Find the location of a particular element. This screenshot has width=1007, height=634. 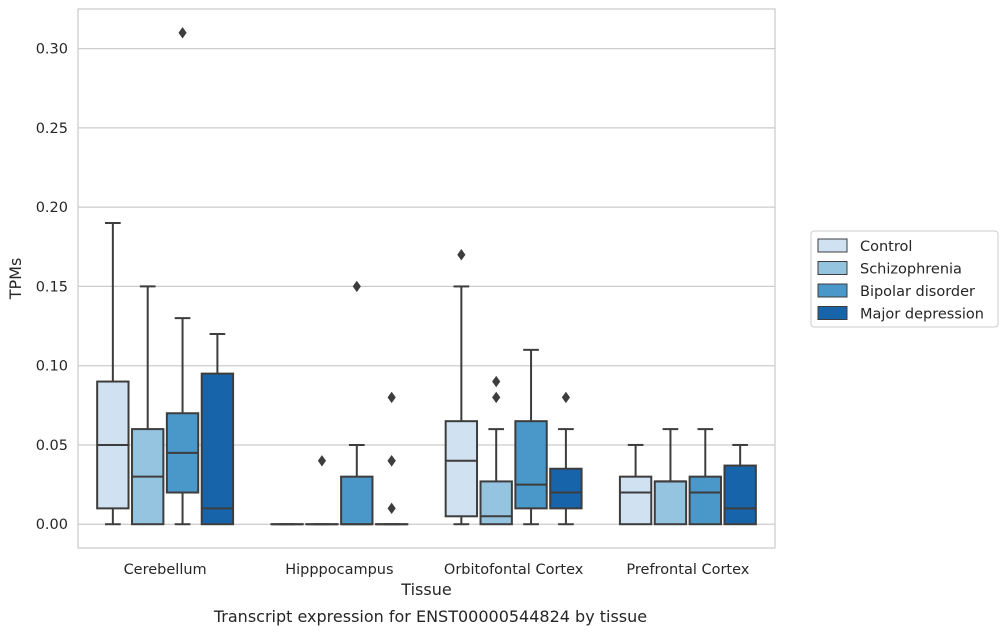

box-major-depression-orbitofontal-cortex is located at coordinates (566, 458).